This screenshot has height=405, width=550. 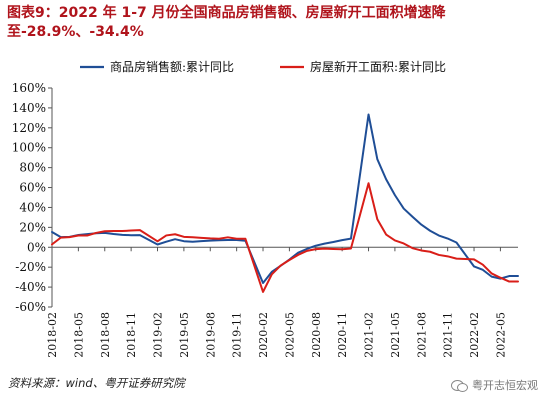 I want to click on x-tick-label: 2019-11, so click(x=237, y=335).